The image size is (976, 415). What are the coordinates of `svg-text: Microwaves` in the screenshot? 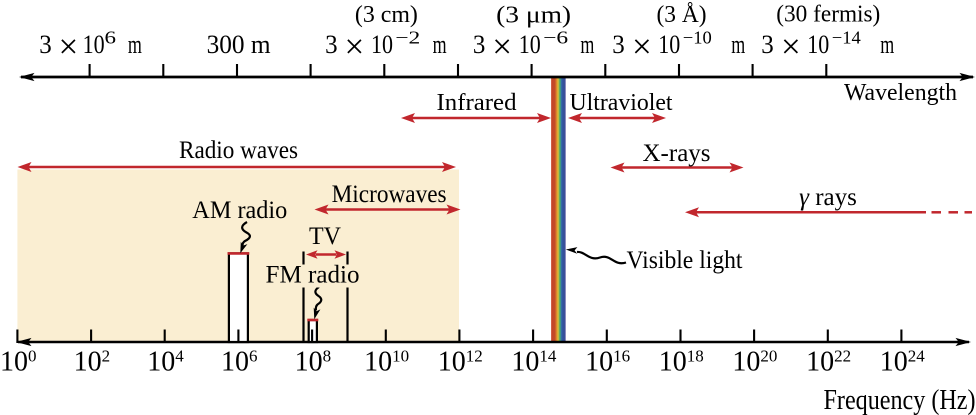 It's located at (389, 194).